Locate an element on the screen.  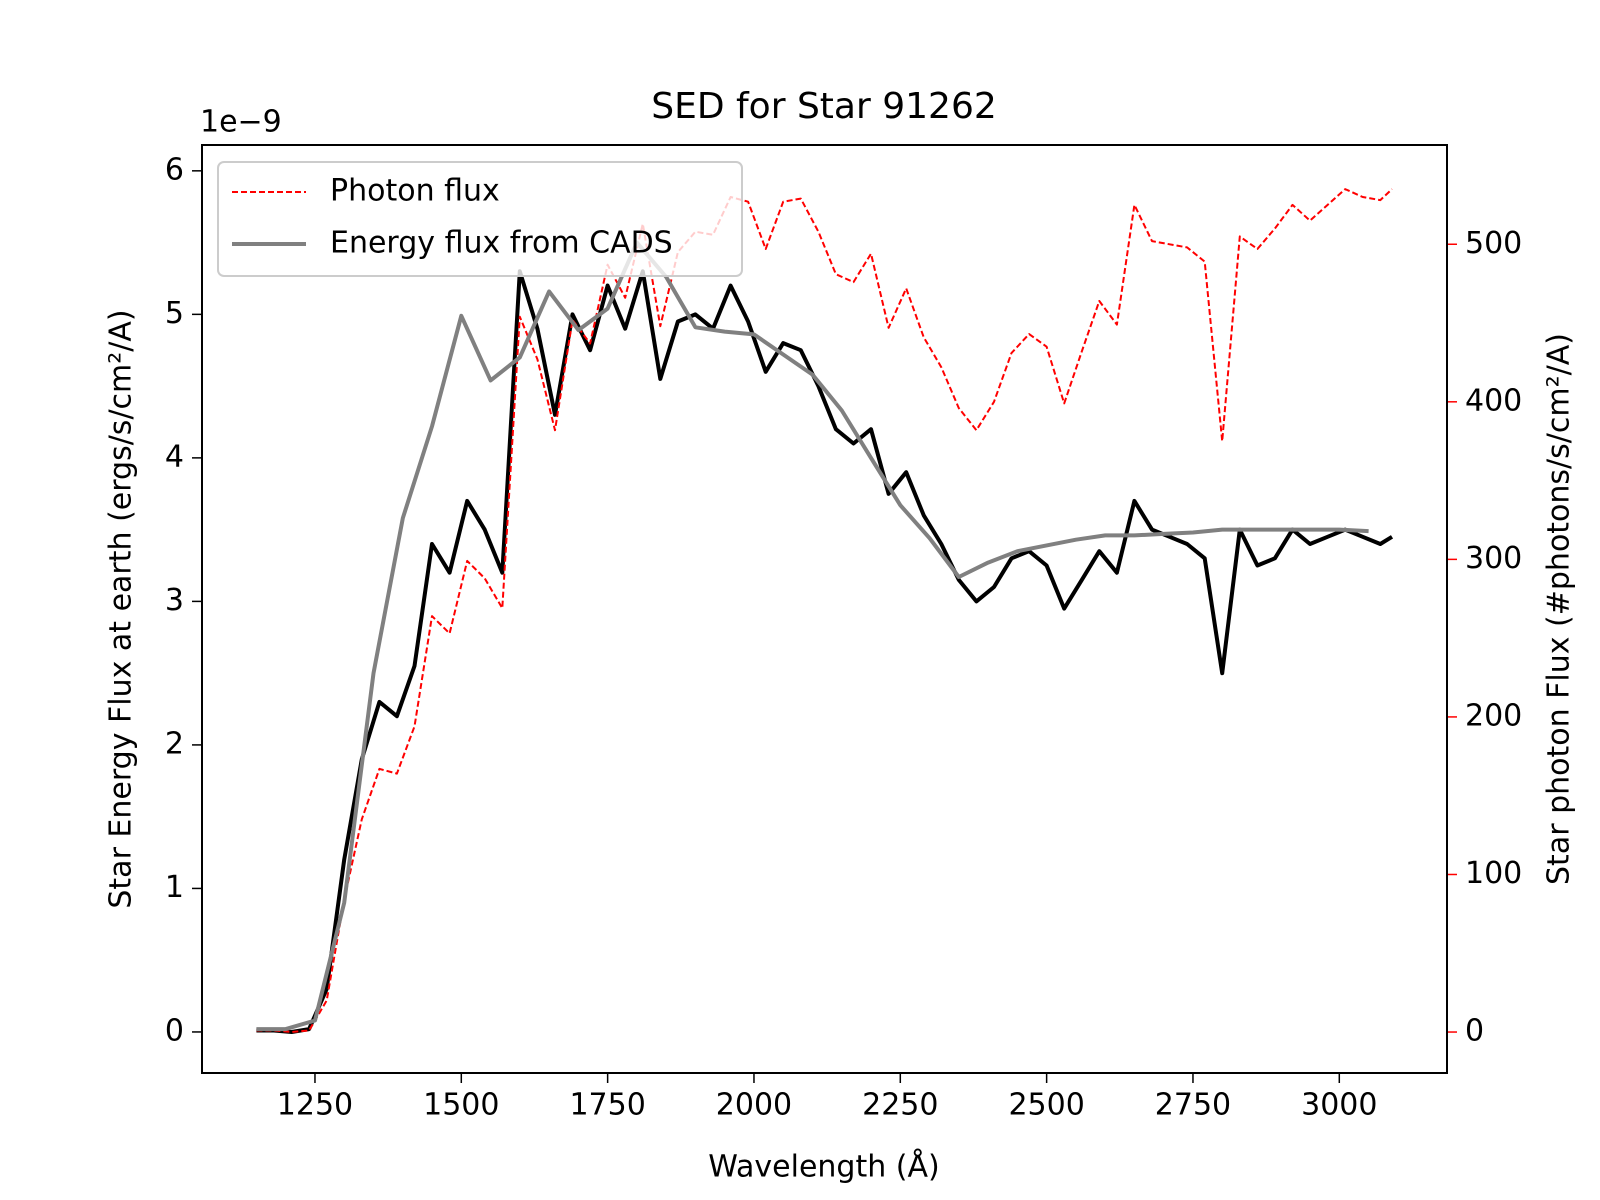
y2-axis-label: Star photon Flux (#photons/s/cm²/A) is located at coordinates (1559, 609).